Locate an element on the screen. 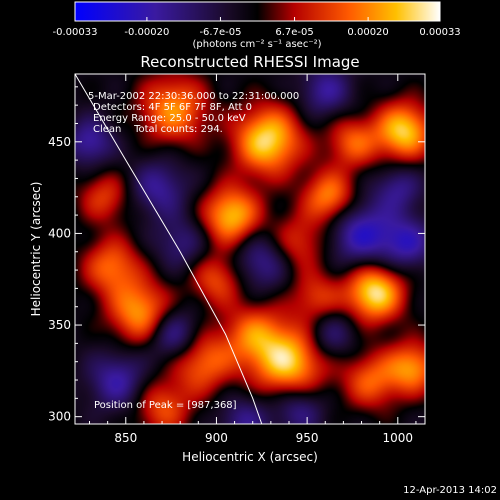 The height and width of the screenshot is (500, 500). annotation-time: 5-Mar-2002 22:30:36.000 to 22:31:00.000 is located at coordinates (193, 96).